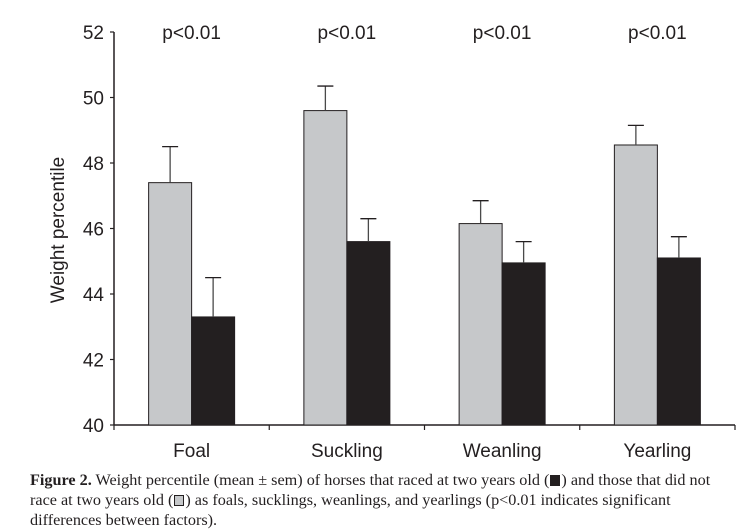 The height and width of the screenshot is (531, 743). What do you see at coordinates (61, 480) in the screenshot?
I see `caption-label: Figure 2.` at bounding box center [61, 480].